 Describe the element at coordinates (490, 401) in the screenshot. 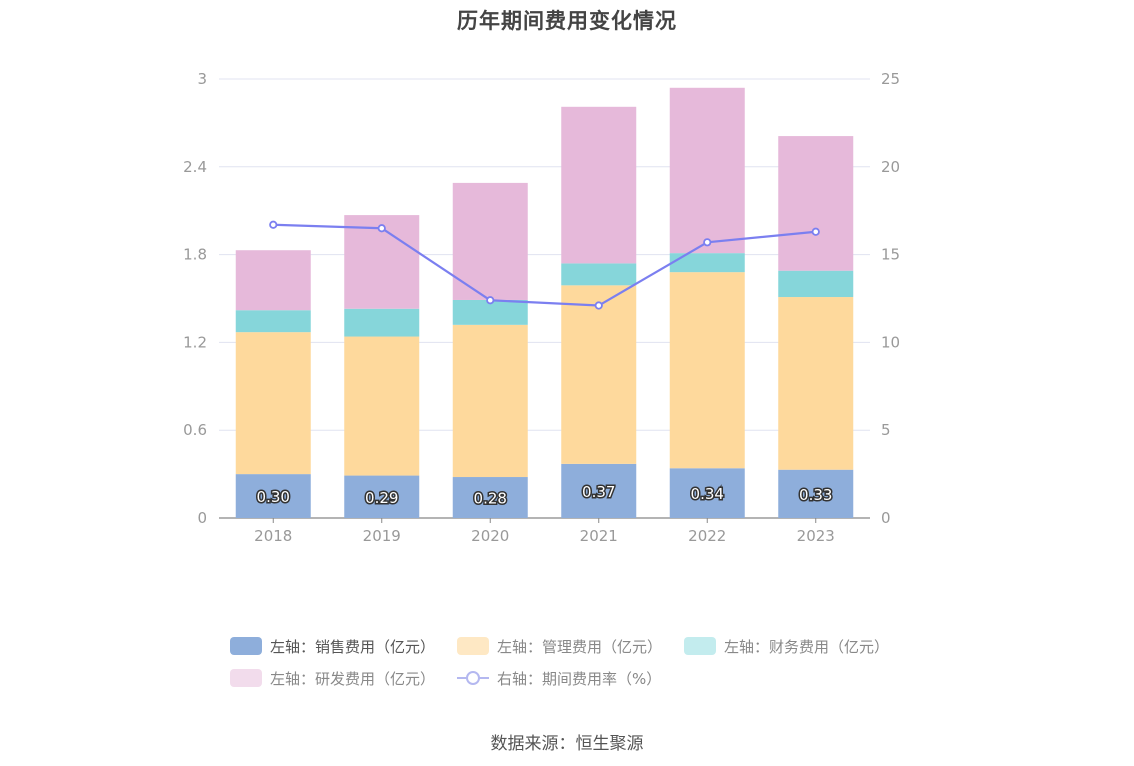

I see `bar-segment-s1-2020` at that location.